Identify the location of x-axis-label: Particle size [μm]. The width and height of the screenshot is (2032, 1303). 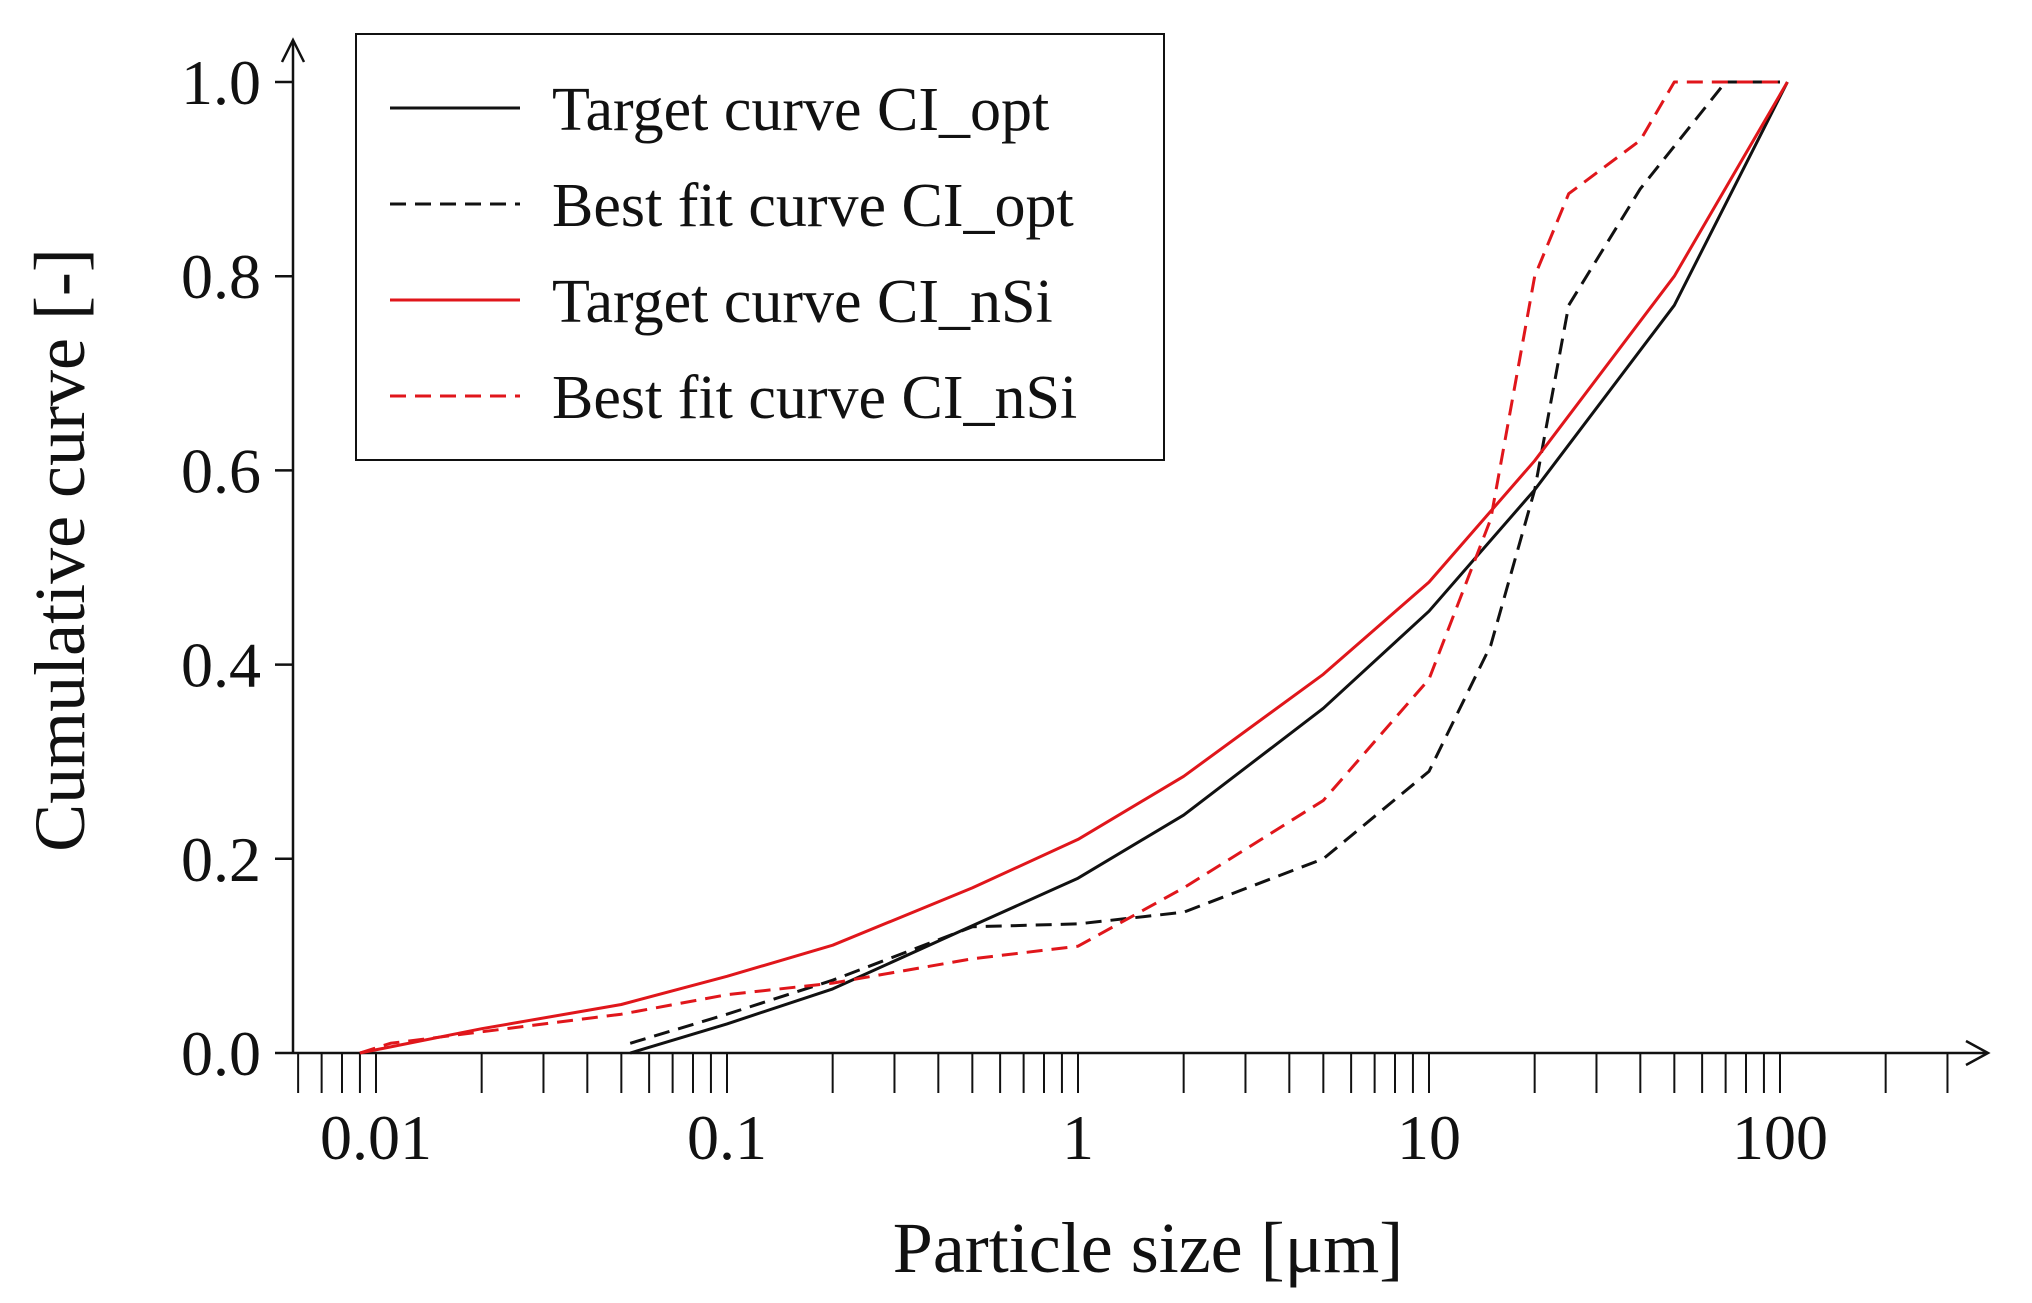
(1148, 1248).